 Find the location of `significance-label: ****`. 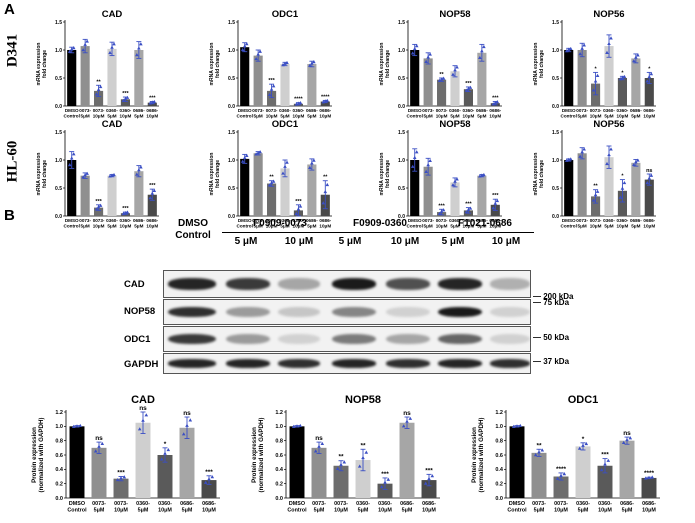

significance-label: **** is located at coordinates (561, 469).